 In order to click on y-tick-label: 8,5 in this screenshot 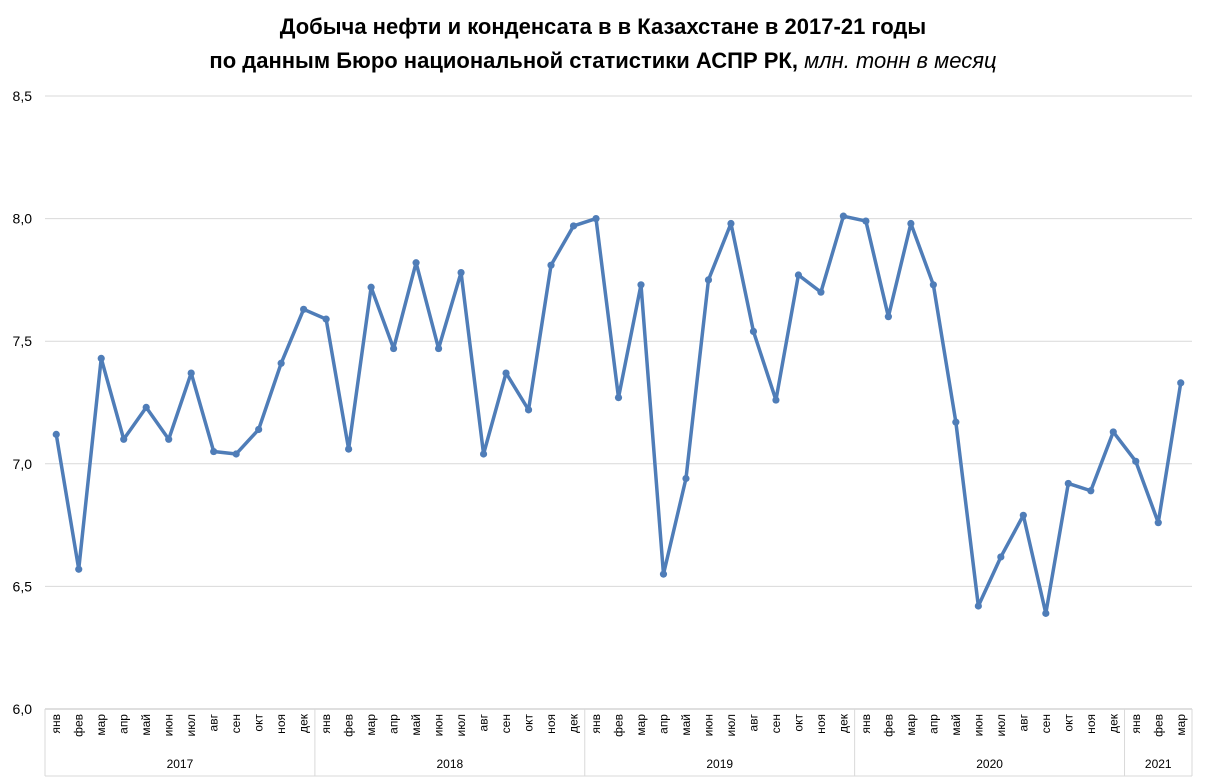, I will do `click(23, 96)`.